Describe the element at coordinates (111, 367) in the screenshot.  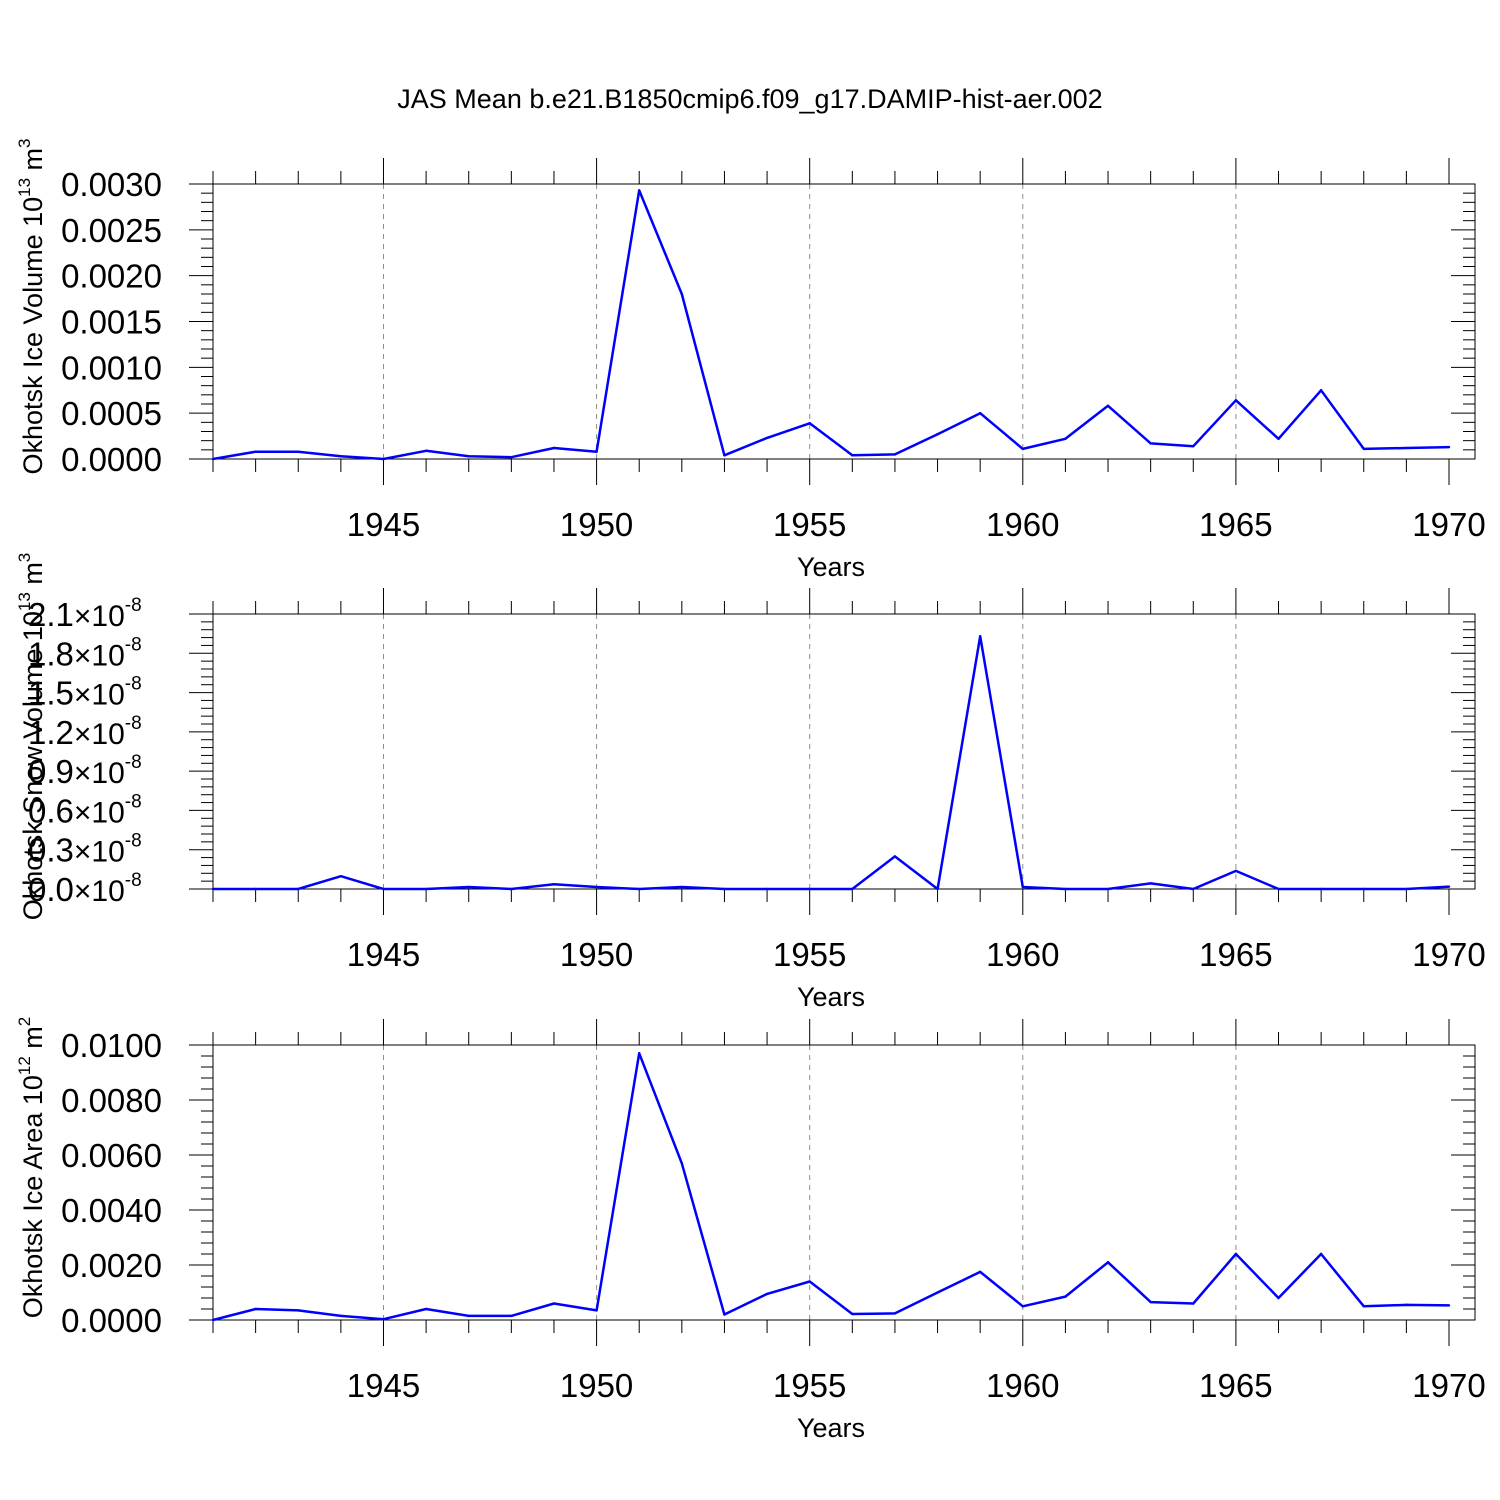
I see `y-tick-label: 0.0010` at that location.